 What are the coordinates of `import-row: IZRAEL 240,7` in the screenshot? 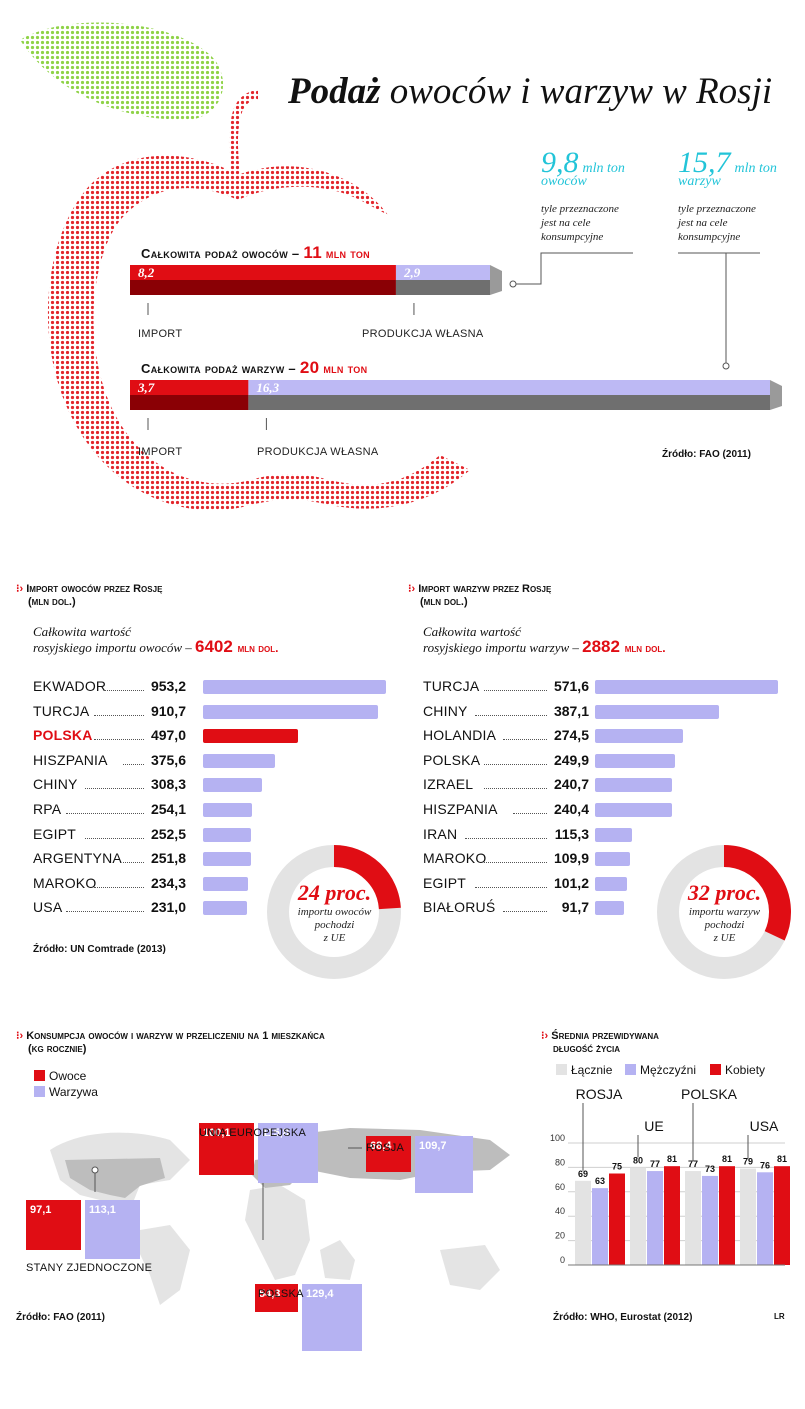 It's located at (608, 786).